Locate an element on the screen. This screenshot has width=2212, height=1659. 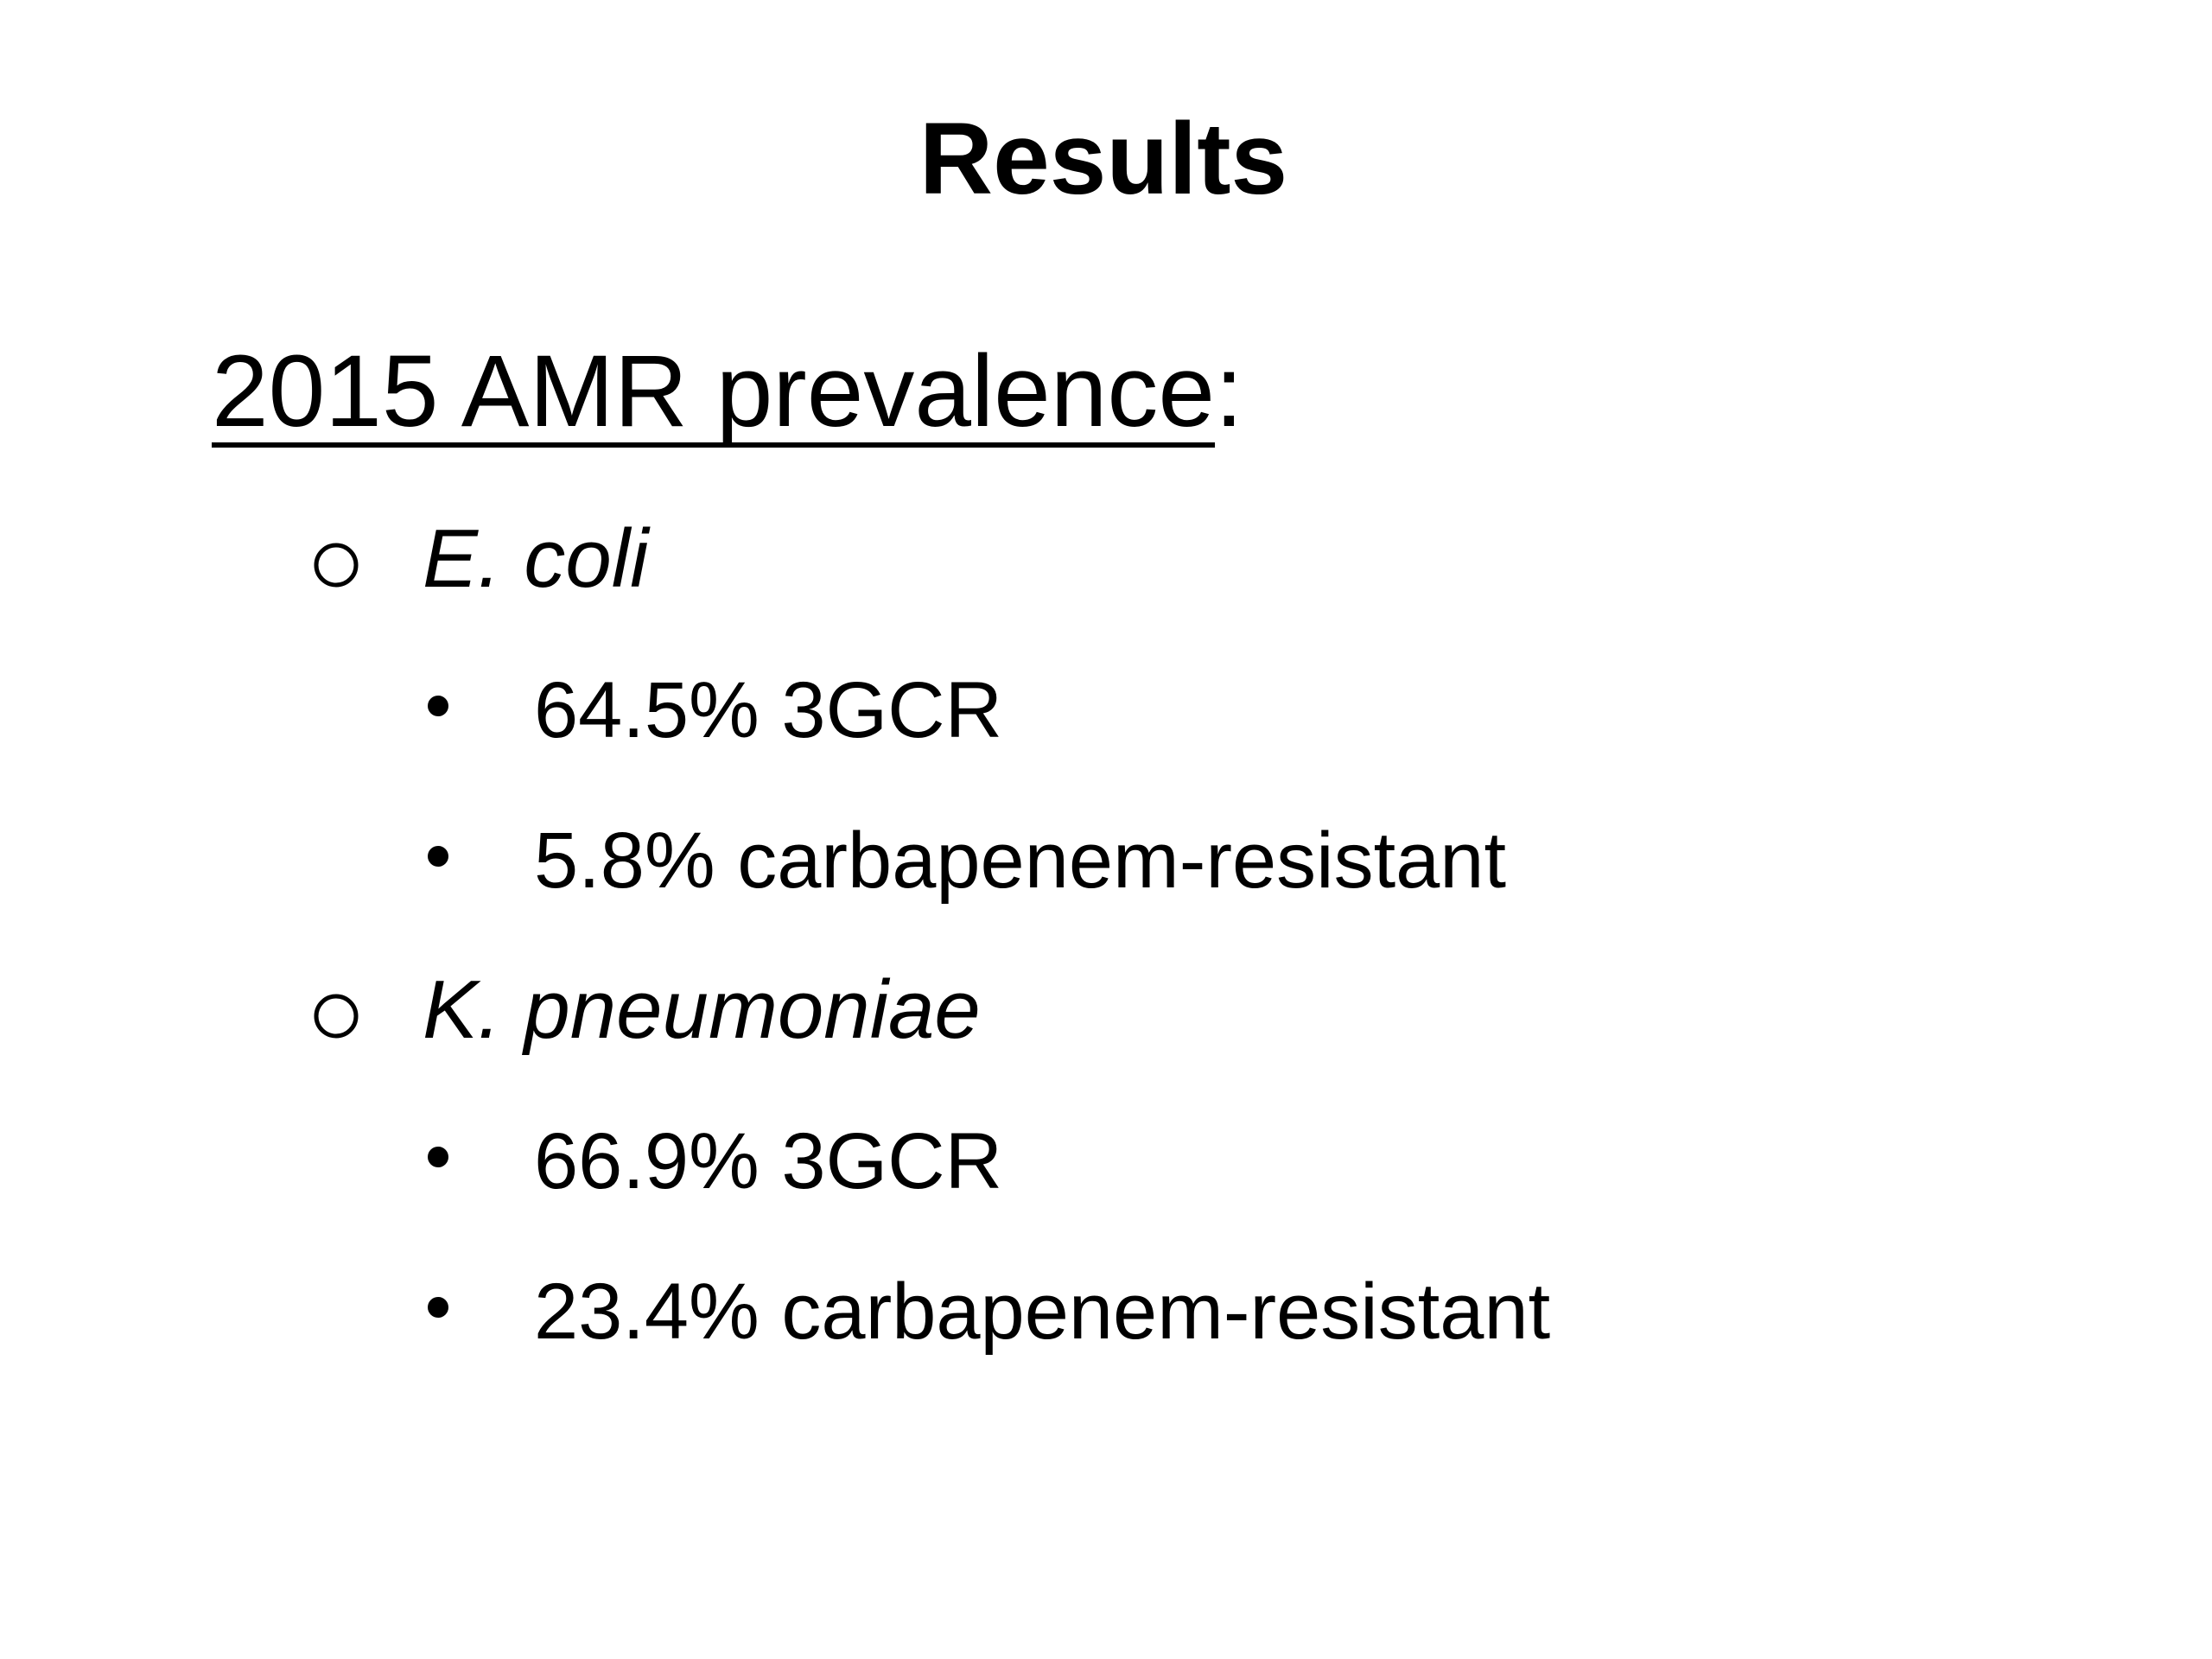
slide-title: Results is located at coordinates (1103, 159).